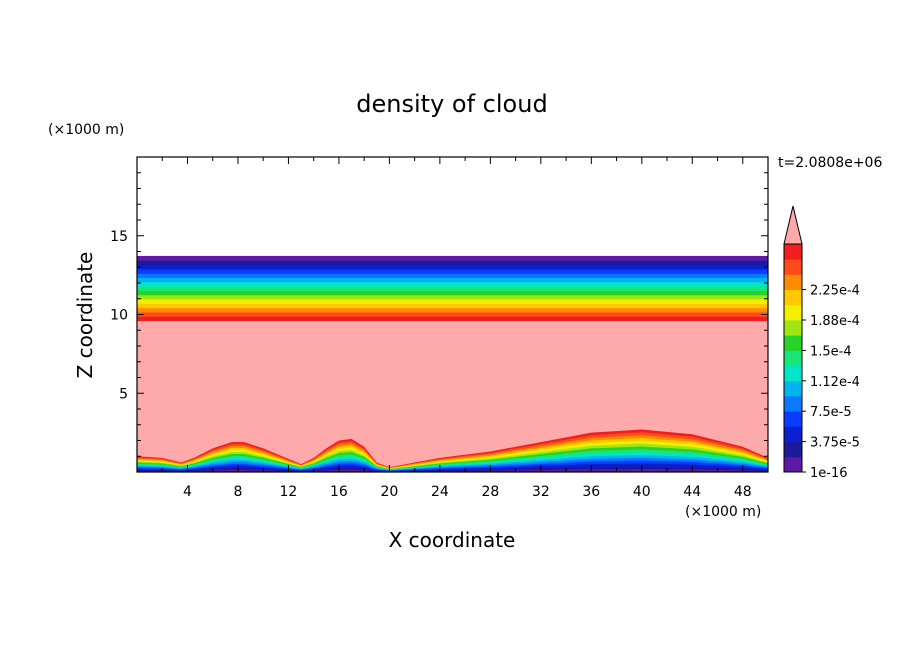 The height and width of the screenshot is (654, 904). What do you see at coordinates (835, 382) in the screenshot?
I see `colorbar-label: 1.12e-4` at bounding box center [835, 382].